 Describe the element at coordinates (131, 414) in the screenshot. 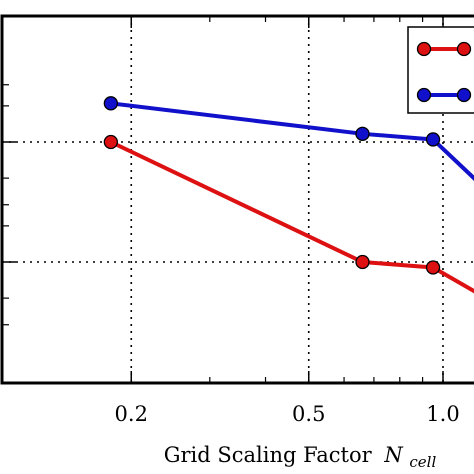

I see `x-tick-label: 0.2` at that location.